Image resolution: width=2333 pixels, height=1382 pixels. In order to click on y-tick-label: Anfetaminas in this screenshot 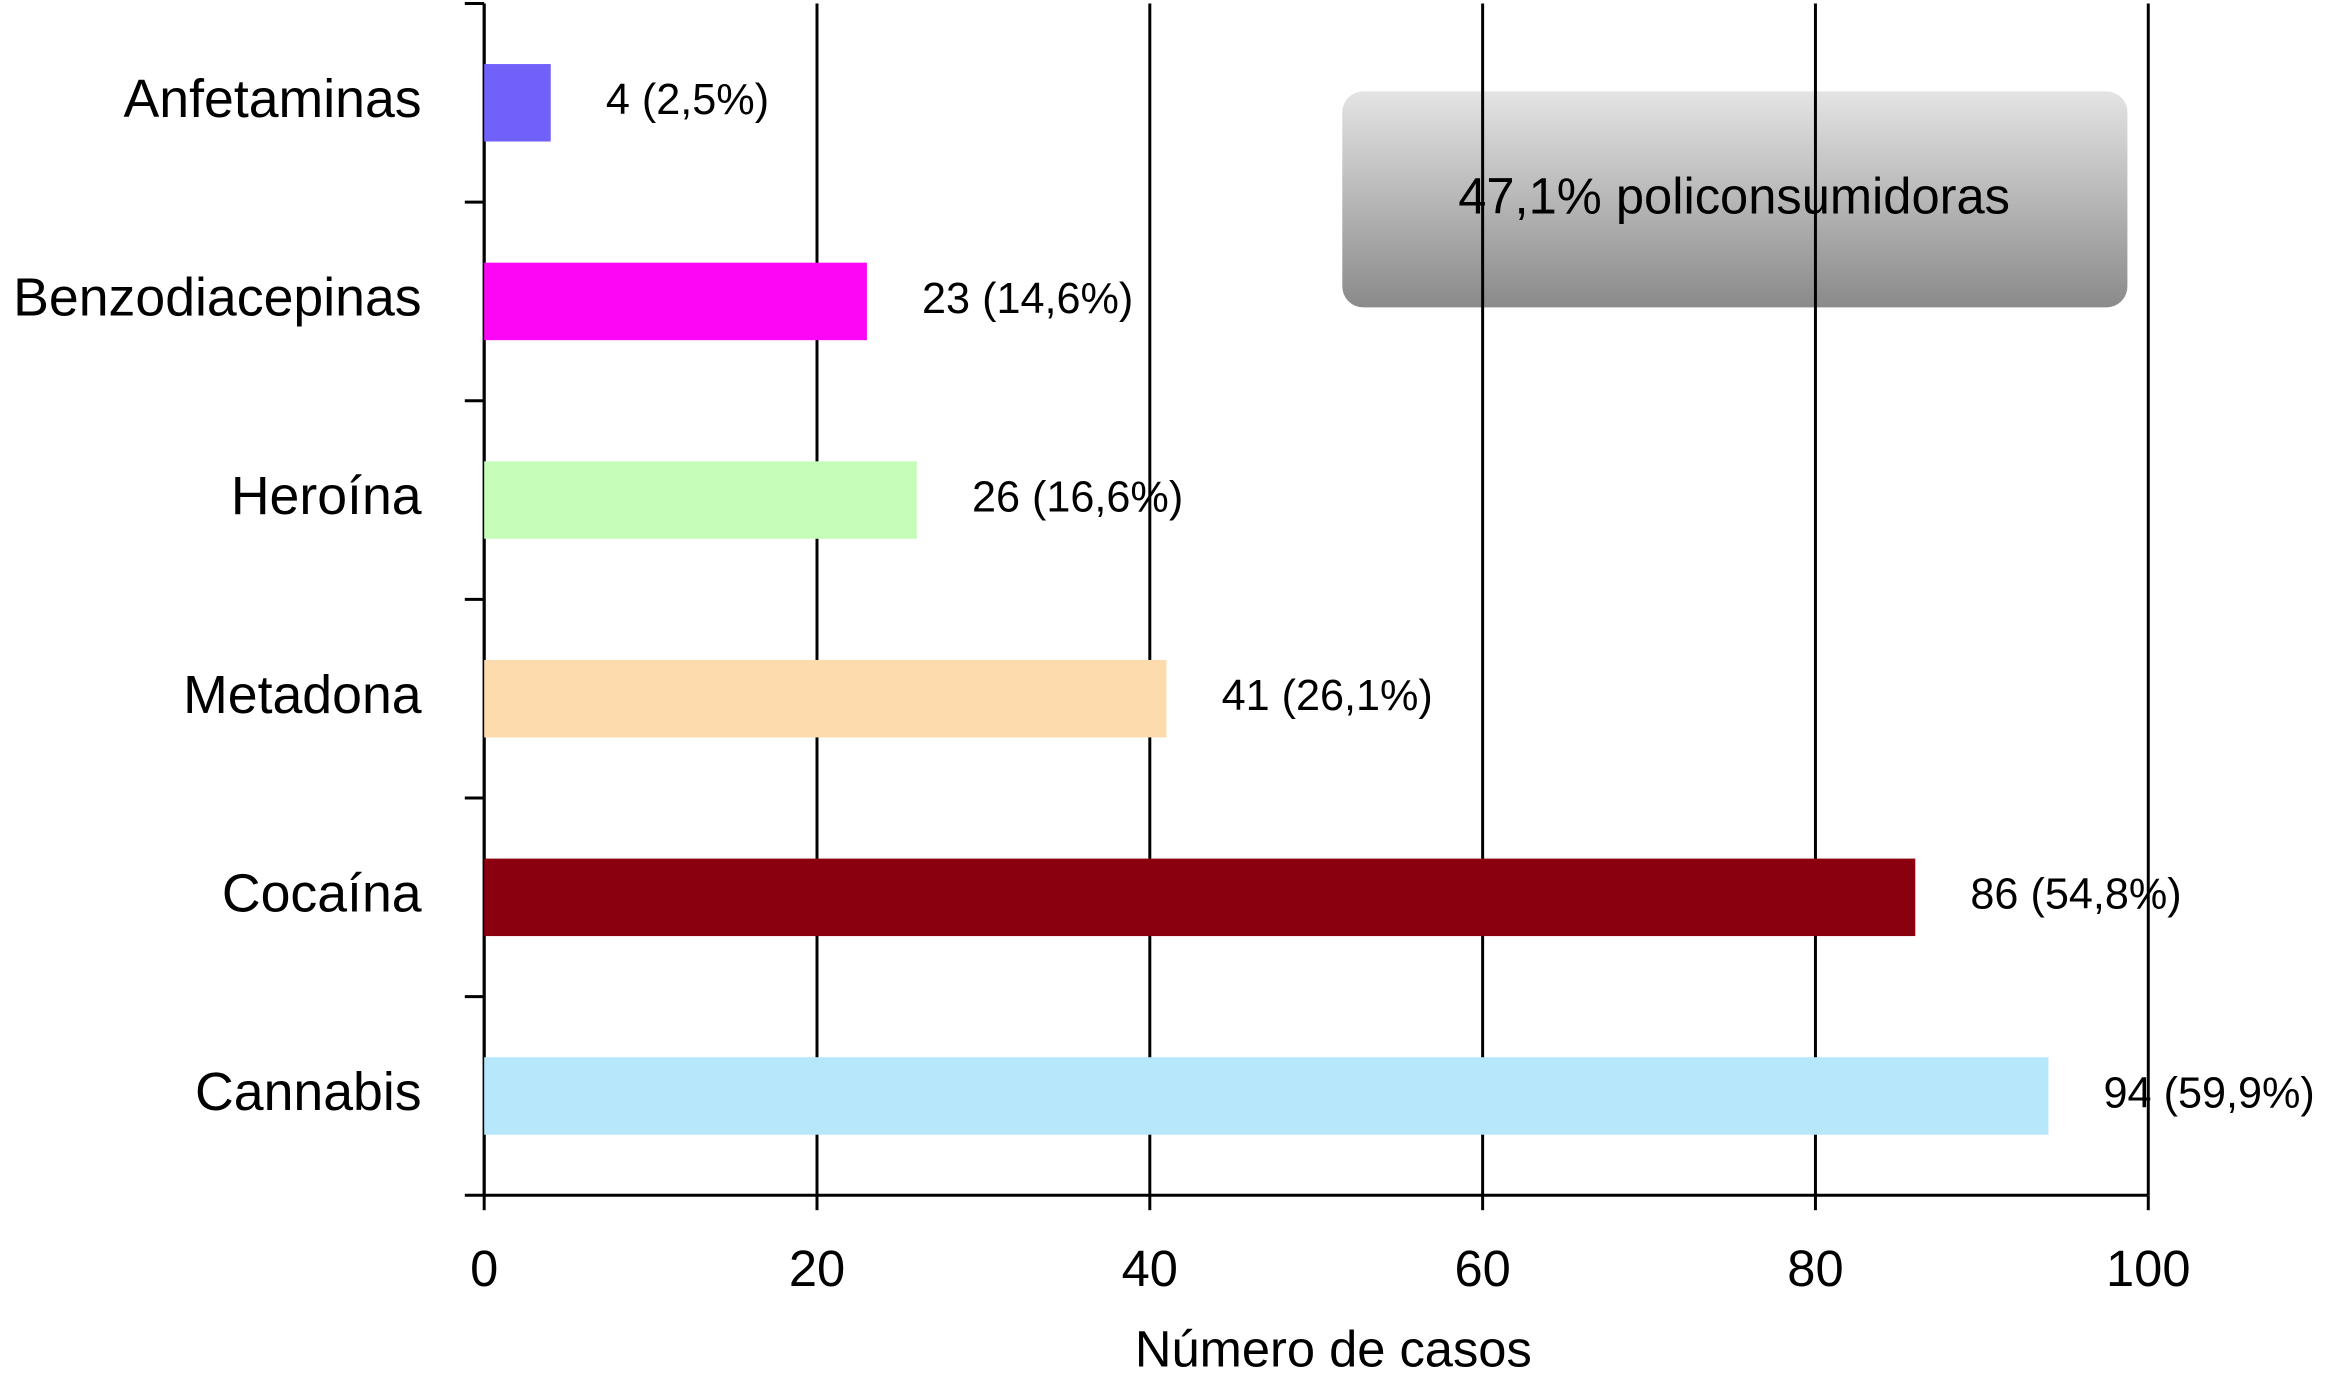, I will do `click(273, 99)`.